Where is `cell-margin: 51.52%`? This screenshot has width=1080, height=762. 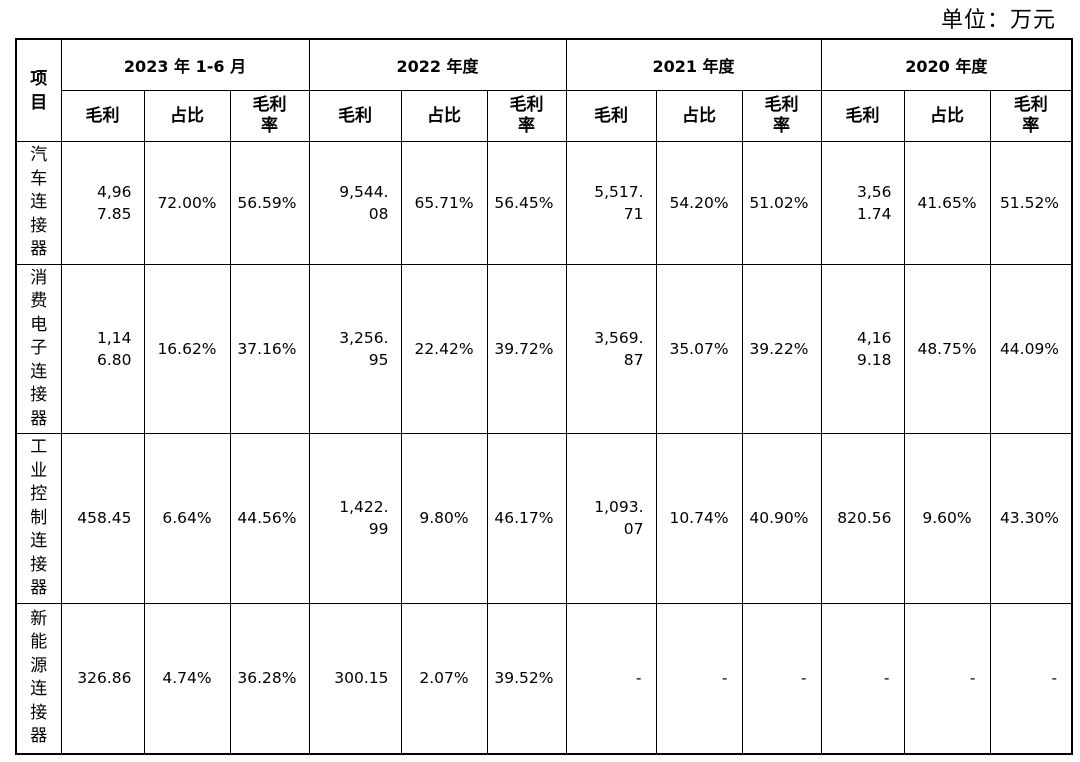
cell-margin: 51.52% is located at coordinates (1031, 203).